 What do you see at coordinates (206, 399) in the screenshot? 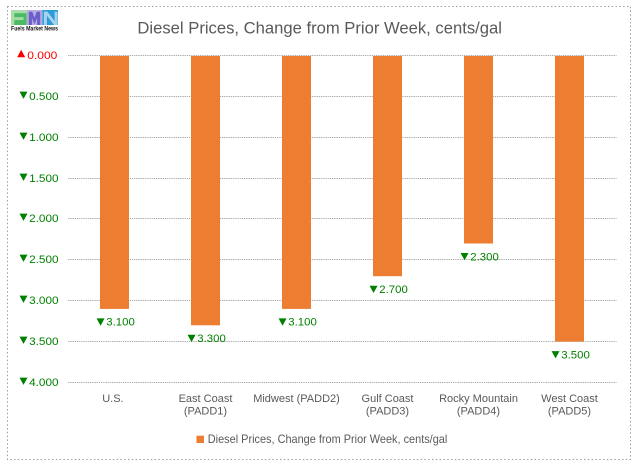
I see `svg-text: East Coast` at bounding box center [206, 399].